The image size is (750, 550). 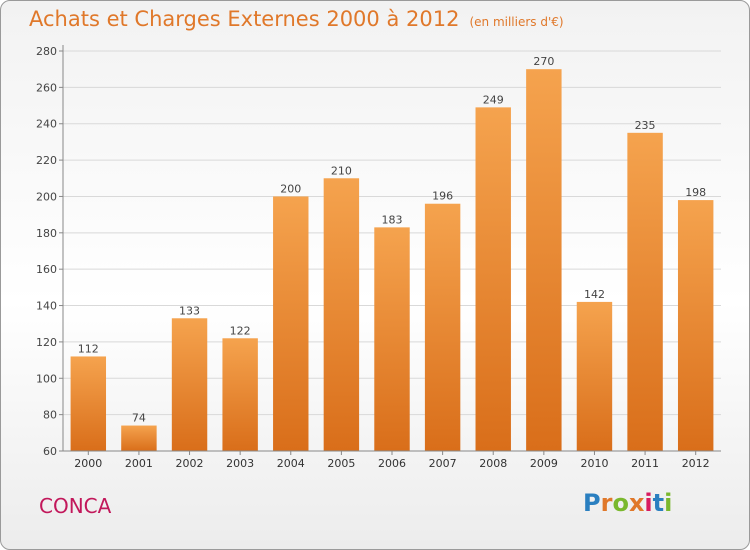 I want to click on title-text: Achats et Charges Externes 2000 à 2012, so click(x=244, y=19).